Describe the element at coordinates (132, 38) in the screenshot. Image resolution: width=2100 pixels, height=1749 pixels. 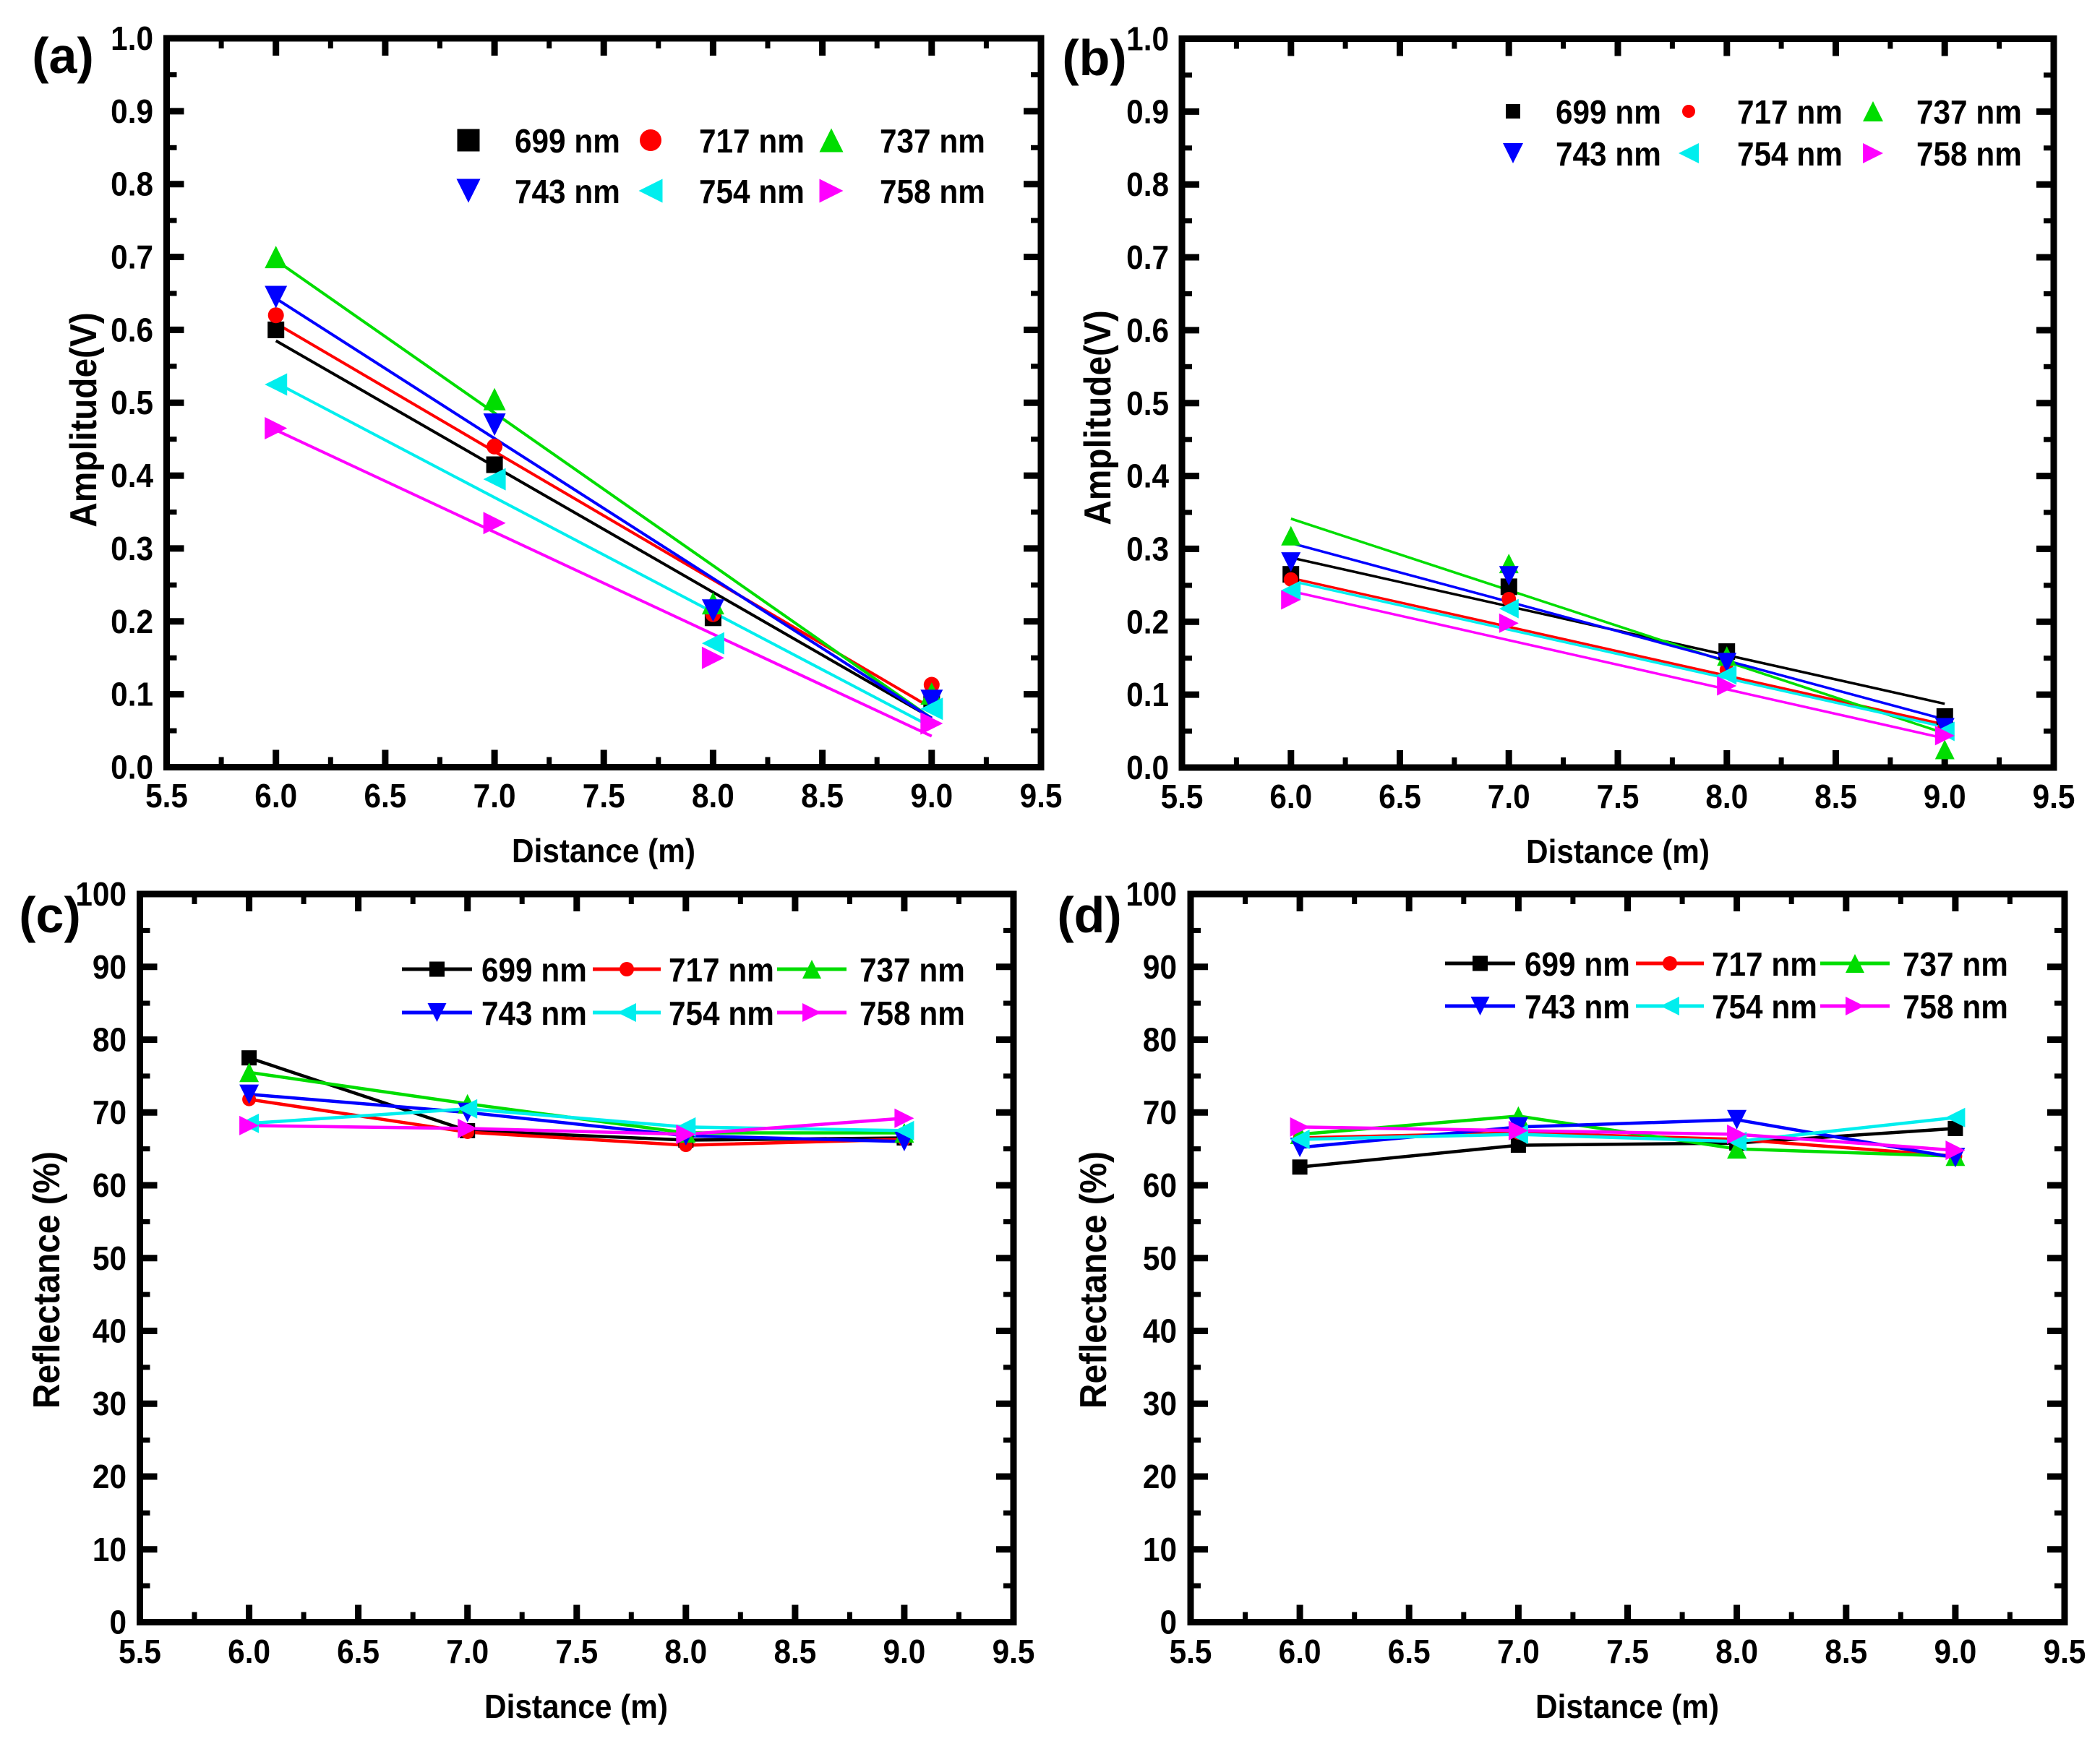
I see `svg-text: 1.0` at that location.